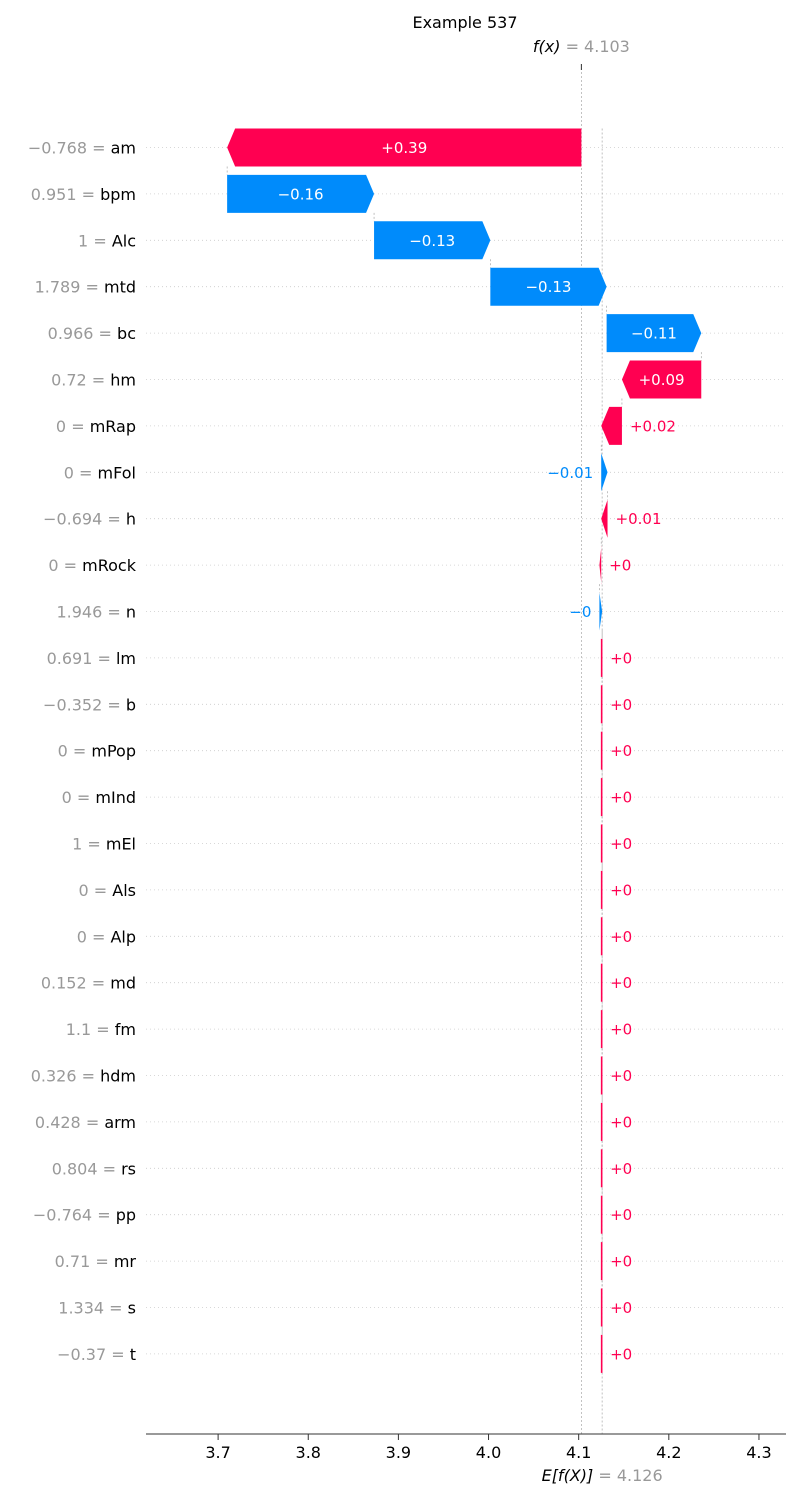 Image resolution: width=800 pixels, height=1500 pixels. What do you see at coordinates (84, 519) in the screenshot?
I see `feature-value: −0.694 =` at bounding box center [84, 519].